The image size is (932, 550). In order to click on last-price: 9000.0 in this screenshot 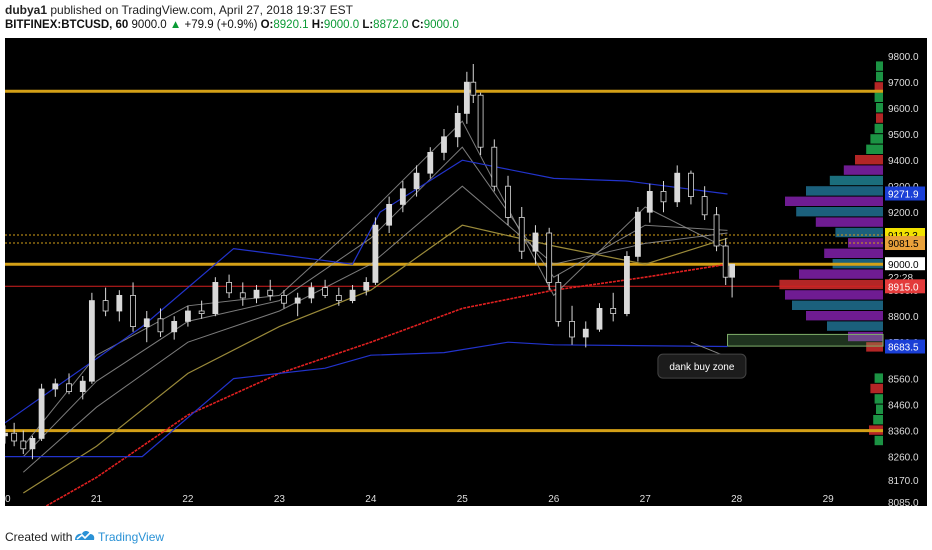, I will do `click(149, 25)`.